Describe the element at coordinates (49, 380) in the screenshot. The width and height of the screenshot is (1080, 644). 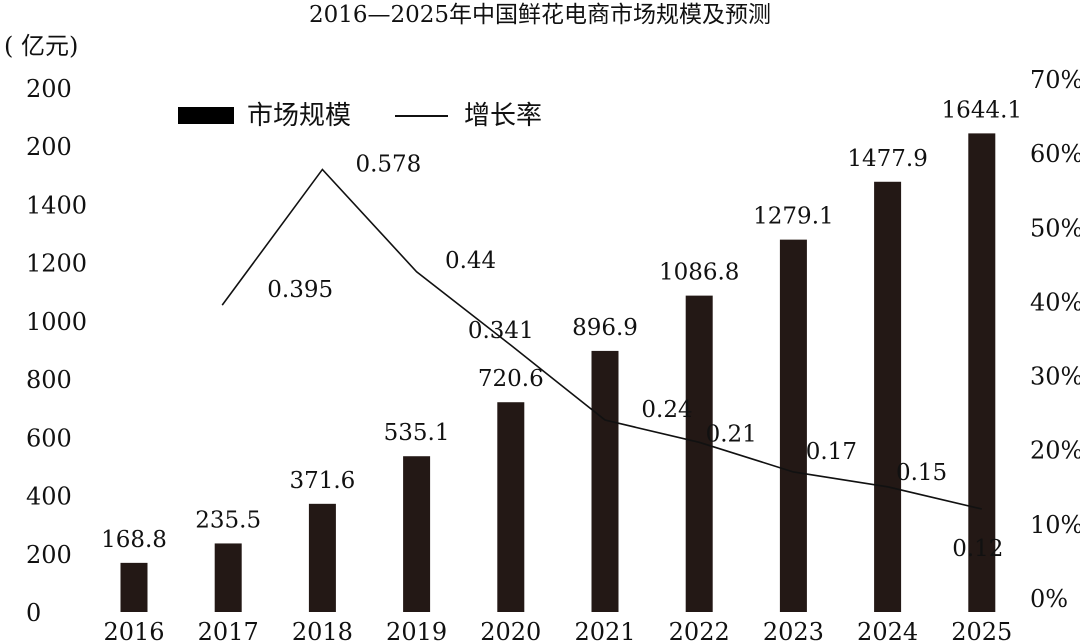
I see `y-tick-label: 800` at that location.